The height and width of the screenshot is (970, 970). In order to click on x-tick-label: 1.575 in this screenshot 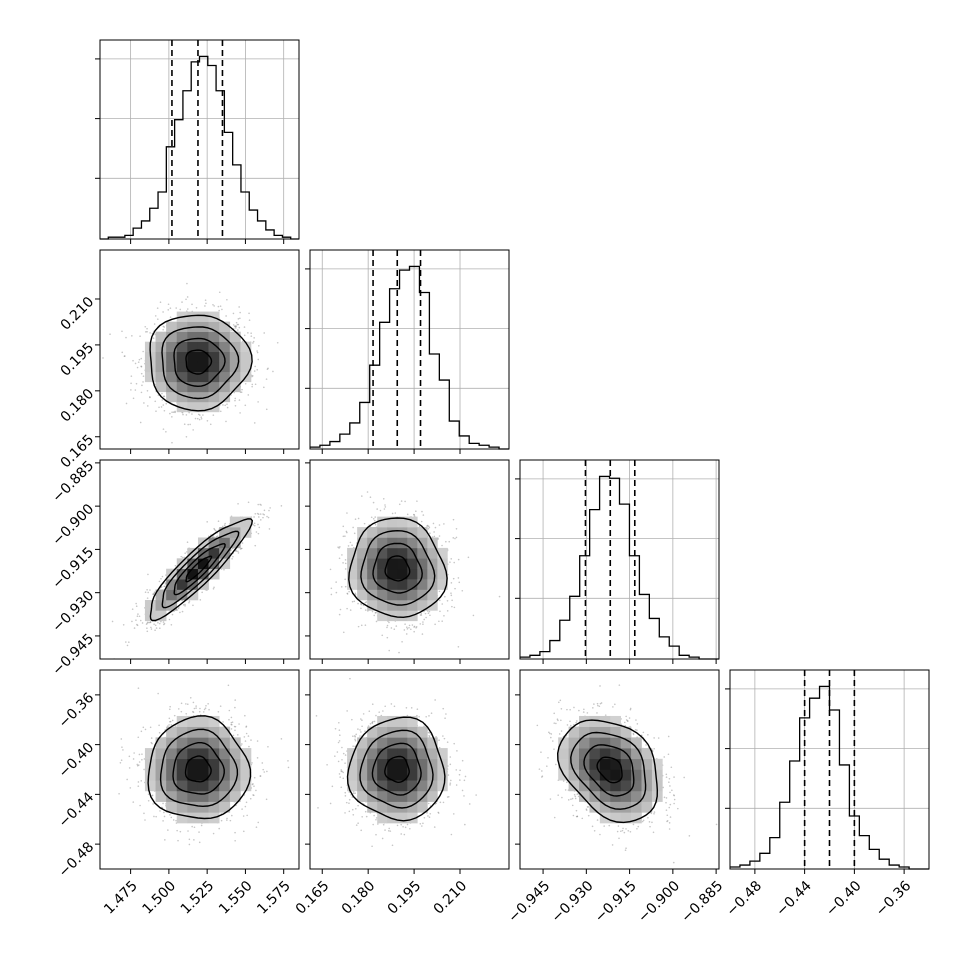, I will do `click(274, 898)`.